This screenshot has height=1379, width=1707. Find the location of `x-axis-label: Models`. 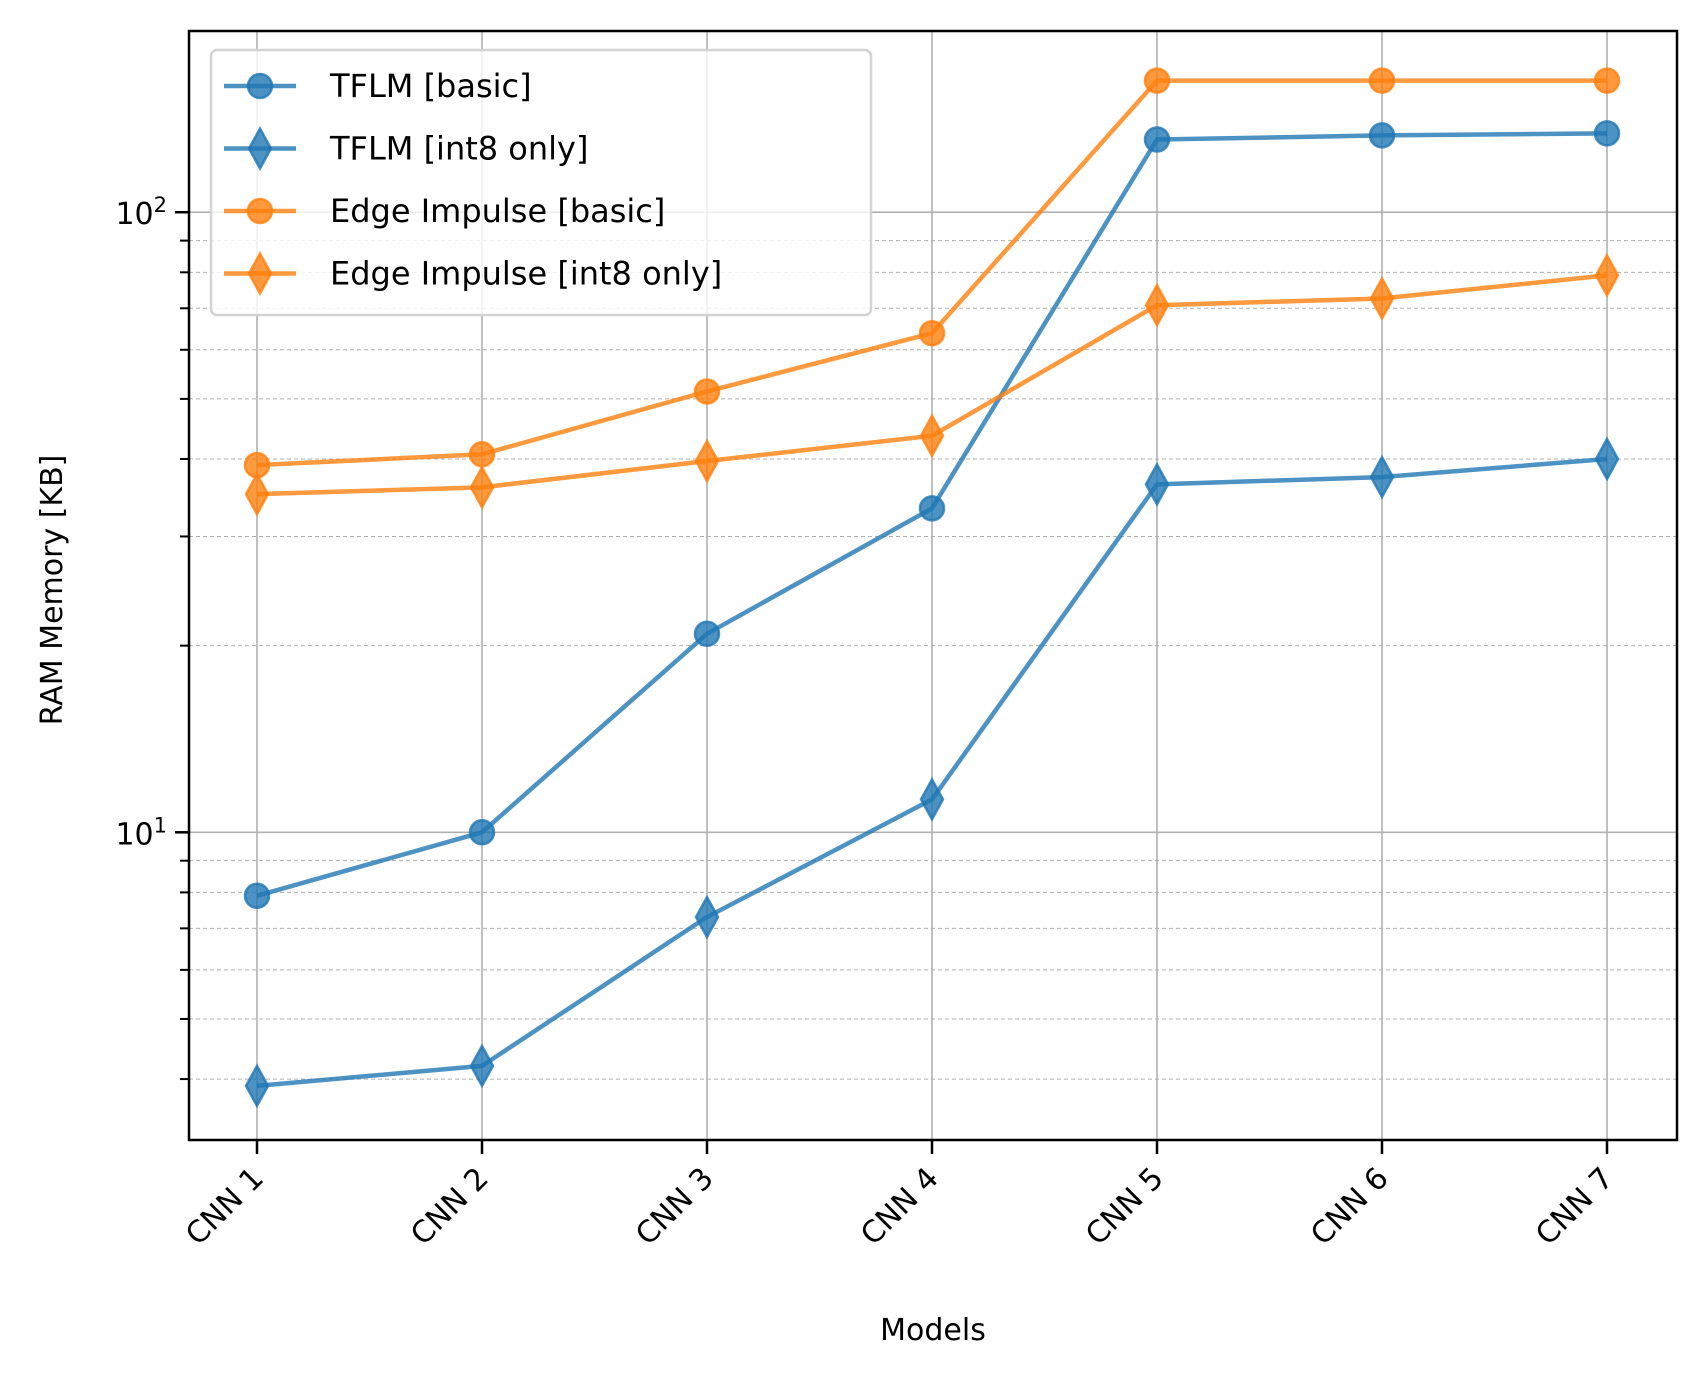

x-axis-label: Models is located at coordinates (933, 1330).